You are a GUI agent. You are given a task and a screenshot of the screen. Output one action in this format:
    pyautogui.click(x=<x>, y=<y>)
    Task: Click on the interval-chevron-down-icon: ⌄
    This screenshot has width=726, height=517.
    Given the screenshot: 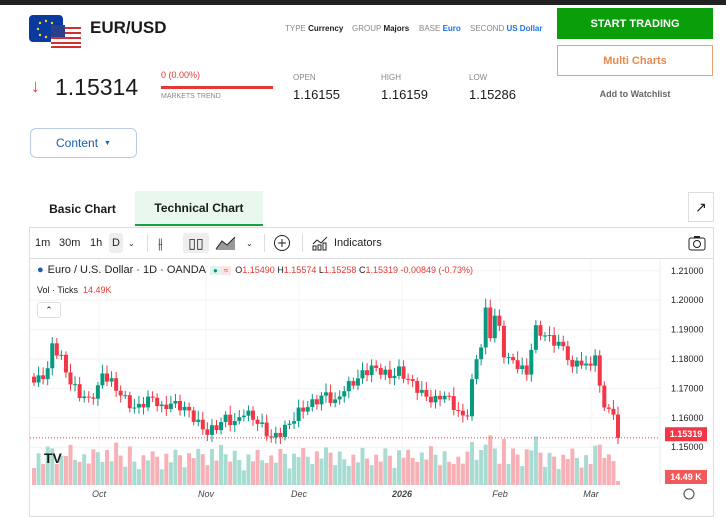 What is the action you would take?
    pyautogui.click(x=131, y=243)
    